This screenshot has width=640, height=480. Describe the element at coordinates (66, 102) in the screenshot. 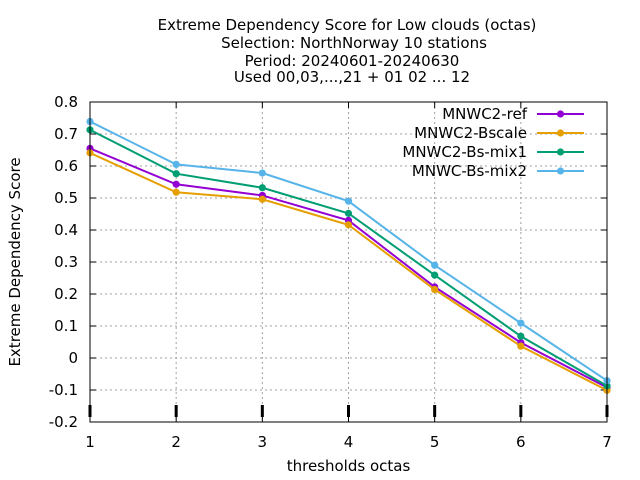

I see `y-tick-label: 0.8` at that location.